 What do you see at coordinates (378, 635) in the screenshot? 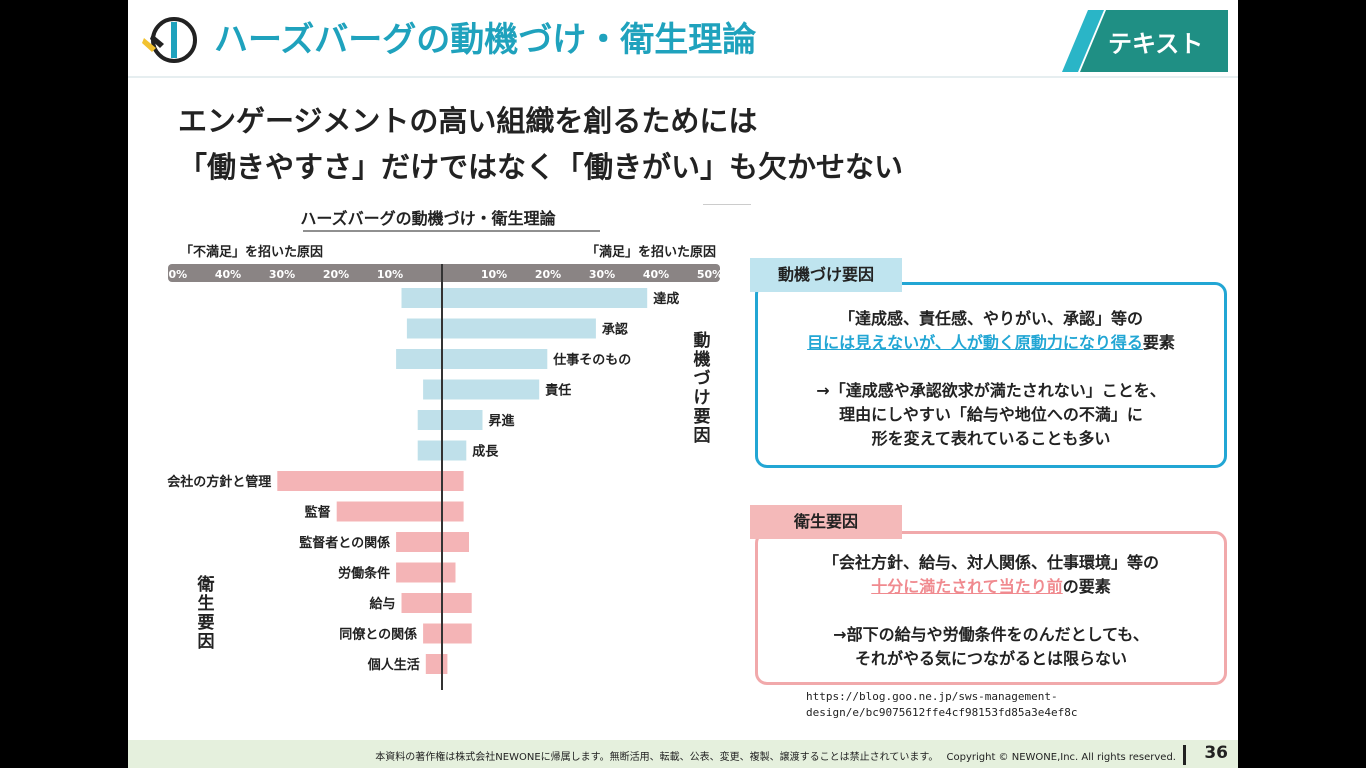
I see `bar-label-hygiene: 同僚との関係` at bounding box center [378, 635].